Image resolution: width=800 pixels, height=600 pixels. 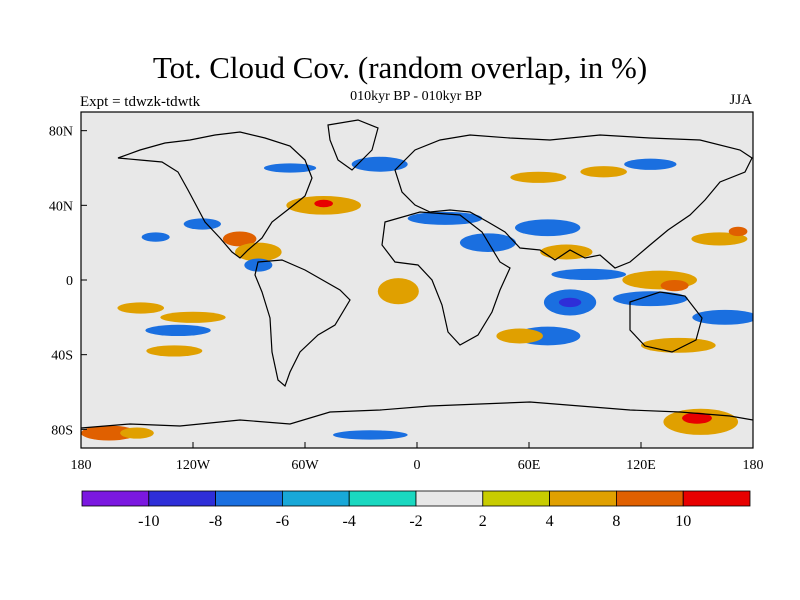 What do you see at coordinates (529, 465) in the screenshot?
I see `x-tick-label: 60E` at bounding box center [529, 465].